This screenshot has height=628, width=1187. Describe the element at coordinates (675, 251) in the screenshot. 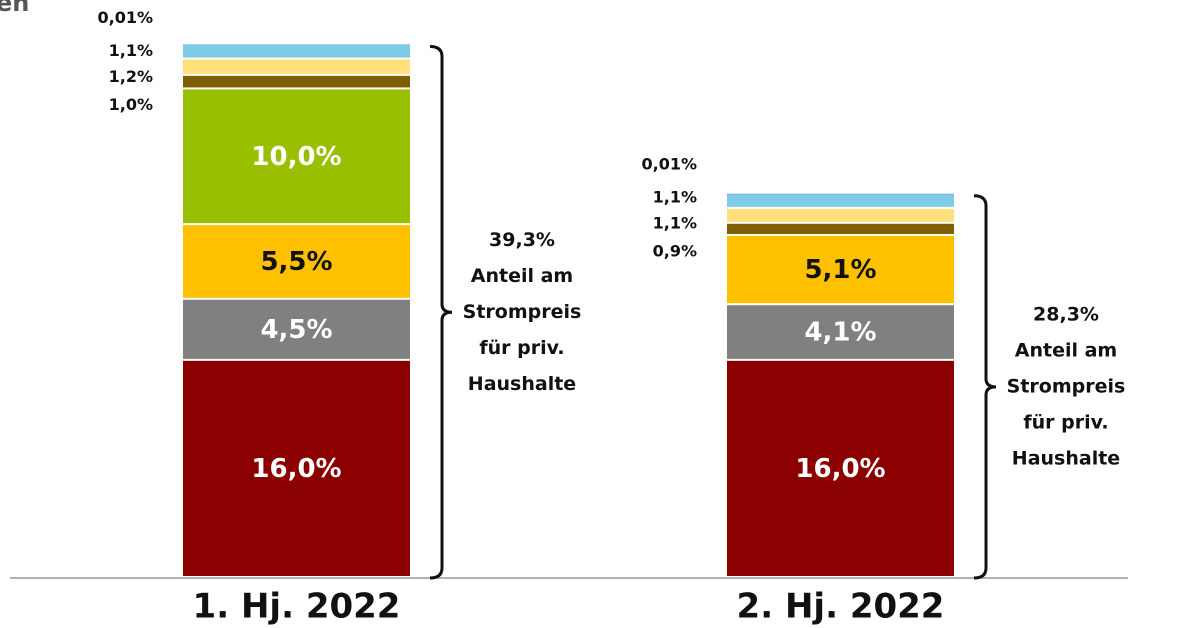

I see `value-label: 0,9%` at that location.